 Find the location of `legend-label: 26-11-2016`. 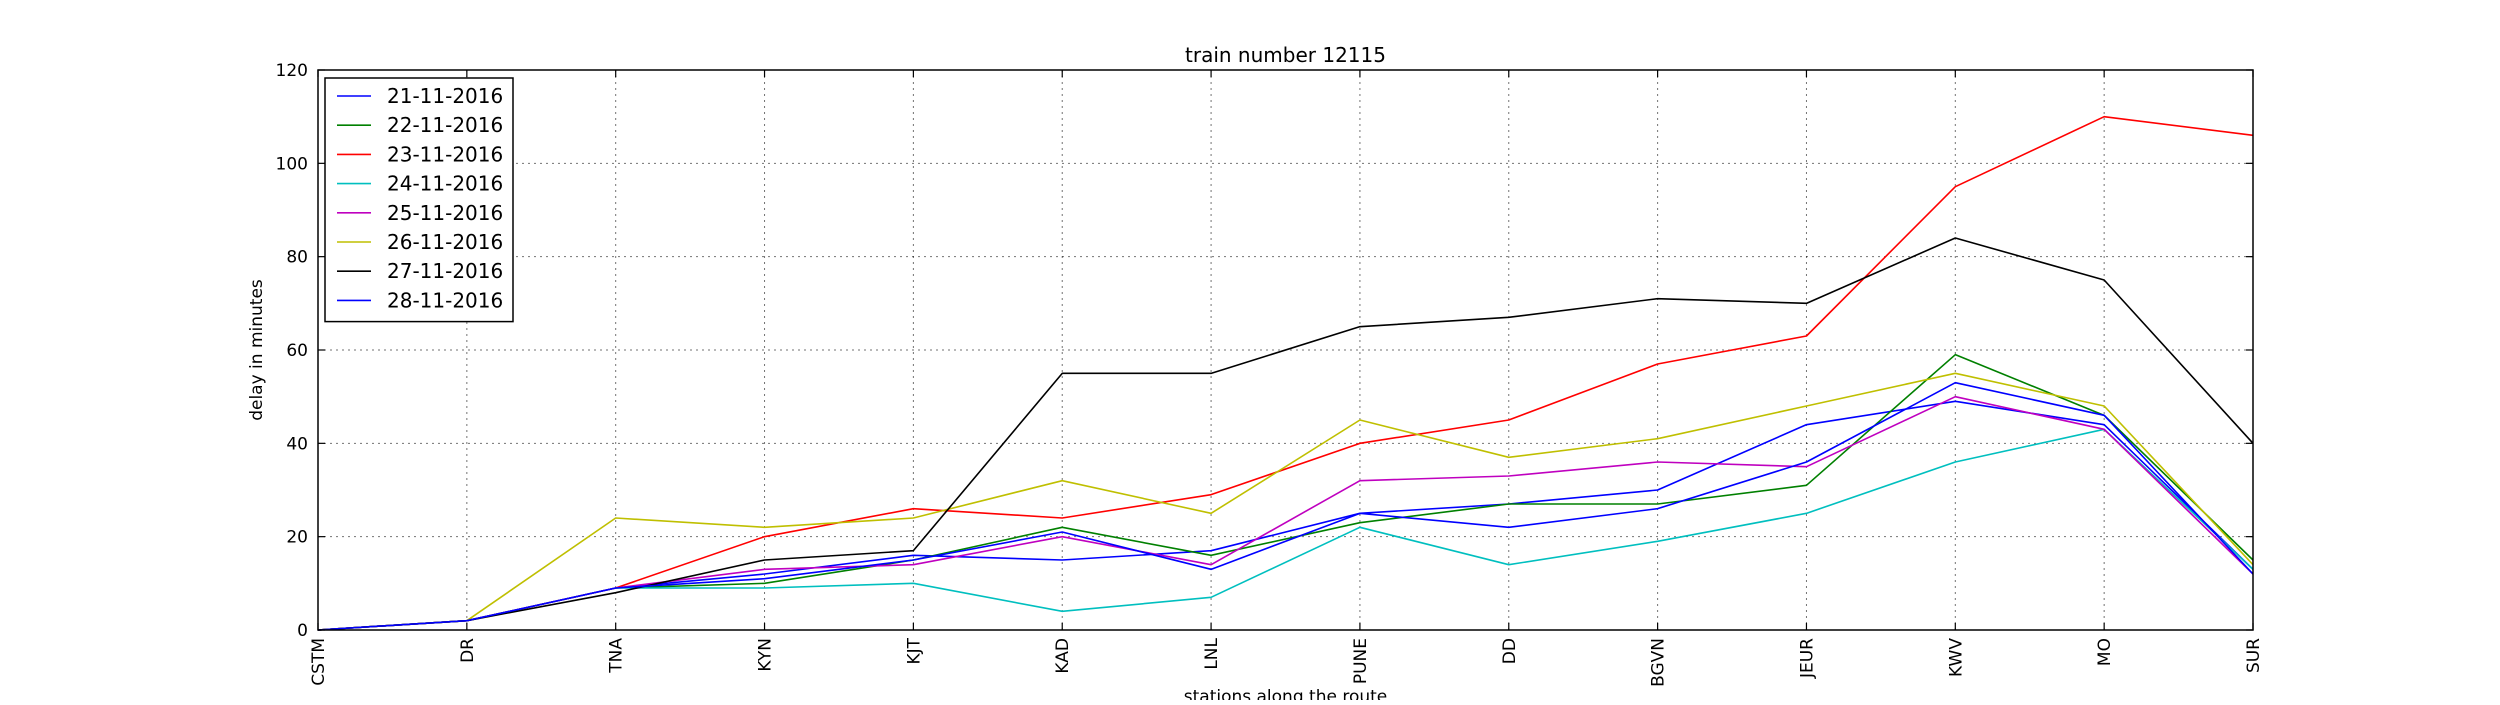

legend-label: 26-11-2016 is located at coordinates (445, 242).